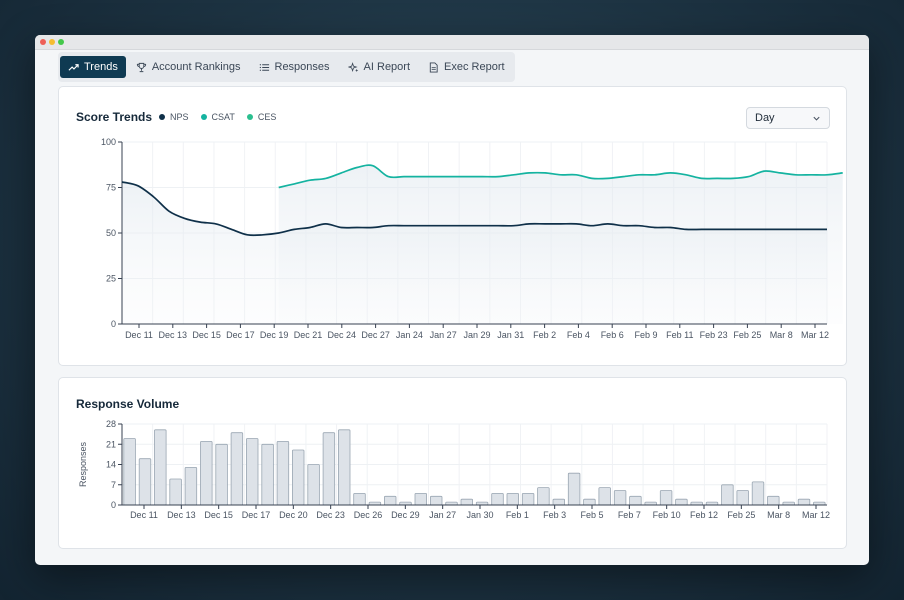 This screenshot has width=904, height=600. Describe the element at coordinates (264, 67) in the screenshot. I see `list-icon` at that location.